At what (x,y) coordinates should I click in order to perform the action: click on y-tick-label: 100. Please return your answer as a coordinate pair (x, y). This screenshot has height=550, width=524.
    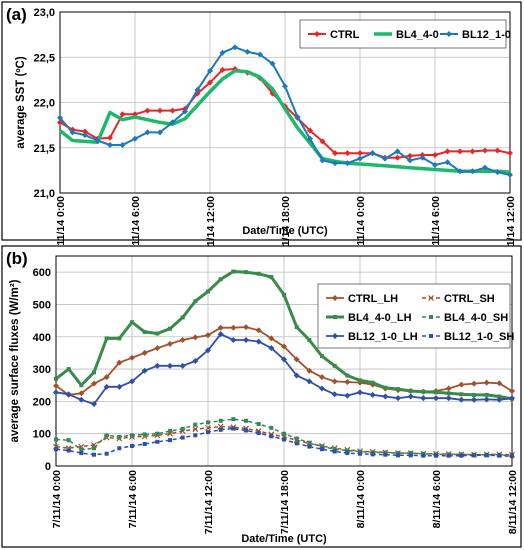
    Looking at the image, I should click on (42, 435).